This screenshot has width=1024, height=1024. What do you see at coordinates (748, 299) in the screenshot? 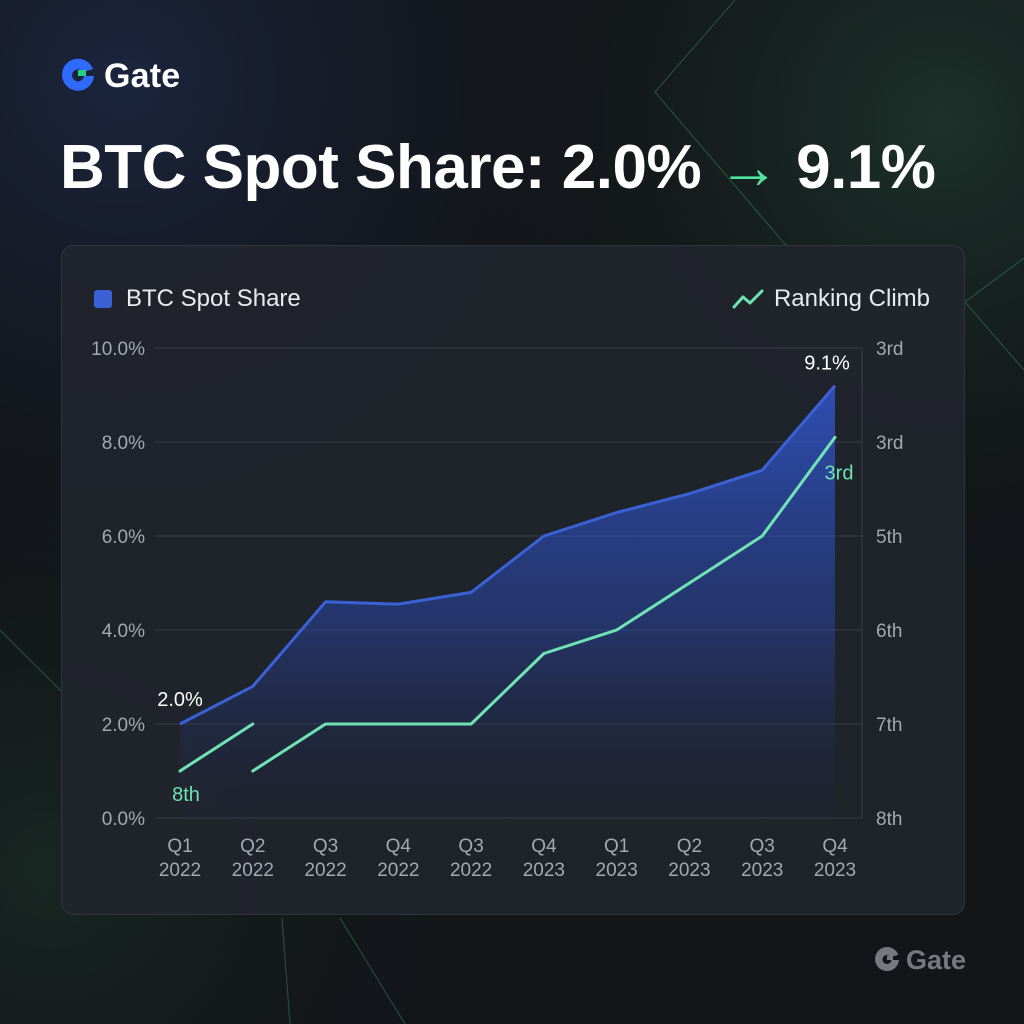
I see `trend-line-icon` at bounding box center [748, 299].